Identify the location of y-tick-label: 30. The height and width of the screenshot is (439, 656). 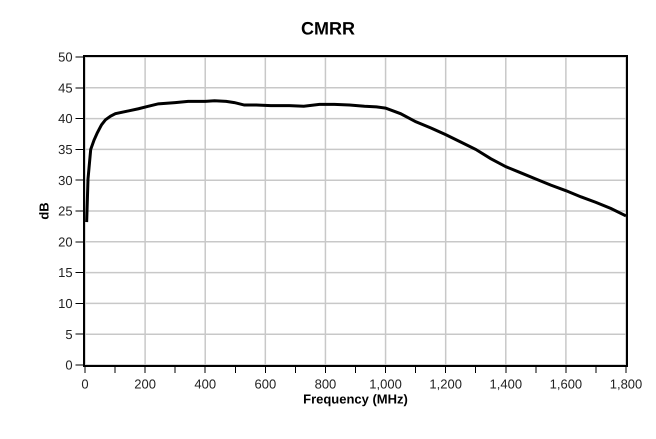
(65, 180).